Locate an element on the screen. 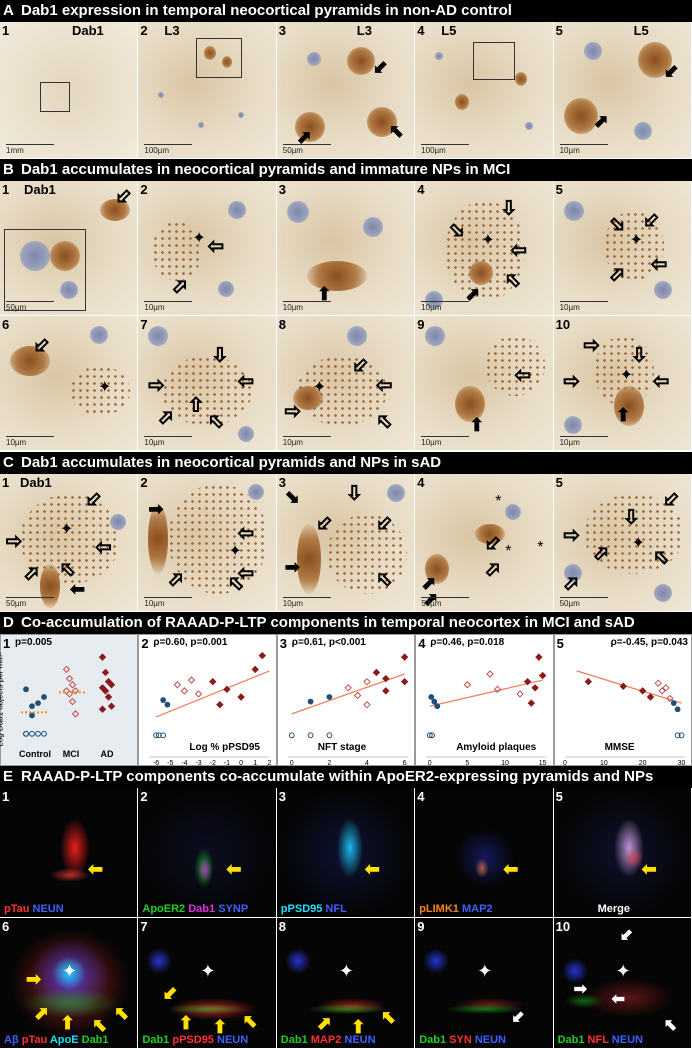  panel-number: 1 is located at coordinates (6, 30).